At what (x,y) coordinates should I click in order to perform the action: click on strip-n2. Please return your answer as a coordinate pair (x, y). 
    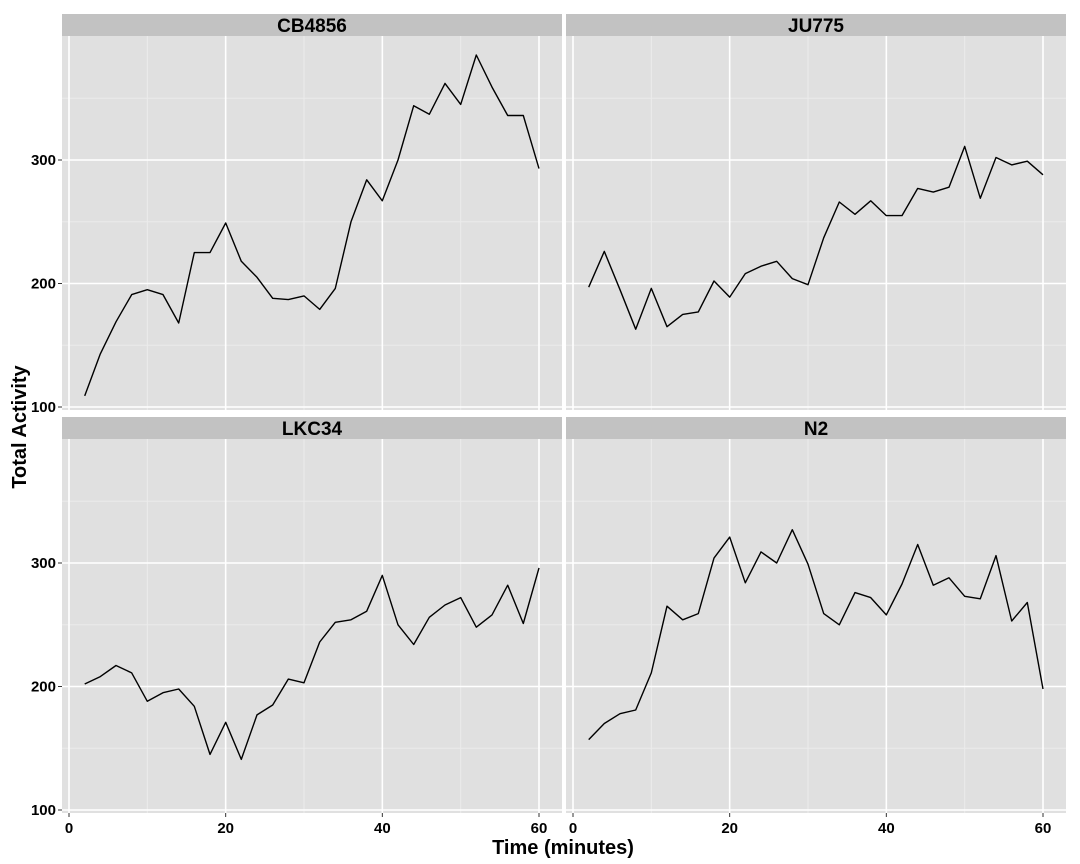
    Looking at the image, I should click on (816, 428).